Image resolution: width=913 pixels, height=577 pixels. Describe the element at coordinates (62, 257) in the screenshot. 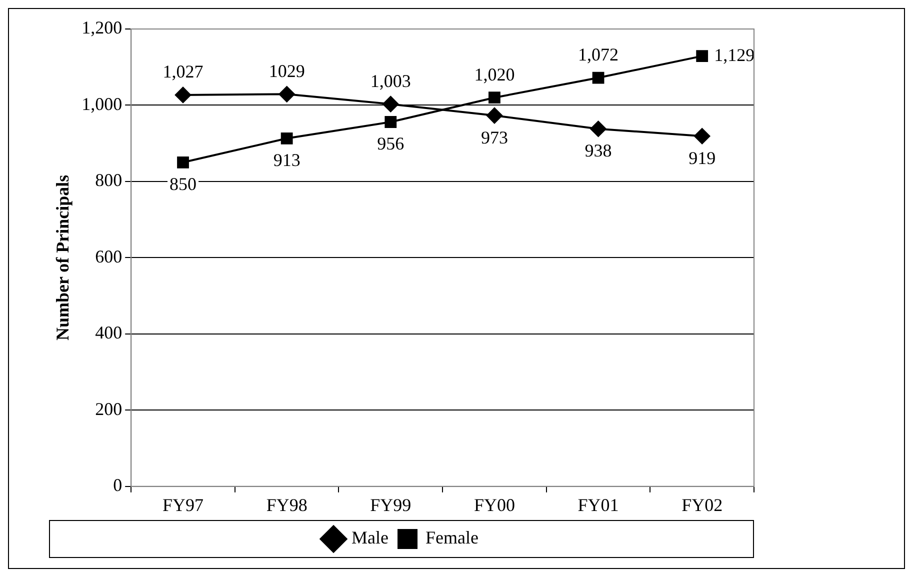

I see `y-axis-title: Number of Principals` at that location.